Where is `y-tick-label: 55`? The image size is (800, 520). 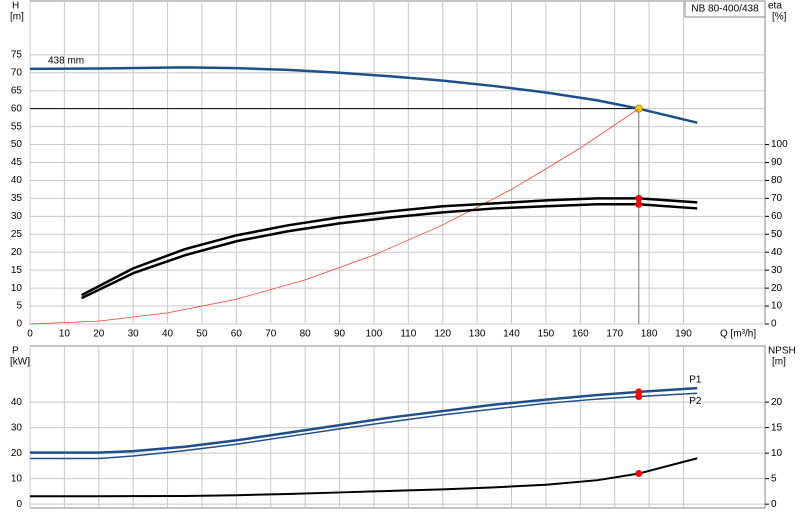 y-tick-label: 55 is located at coordinates (17, 126).